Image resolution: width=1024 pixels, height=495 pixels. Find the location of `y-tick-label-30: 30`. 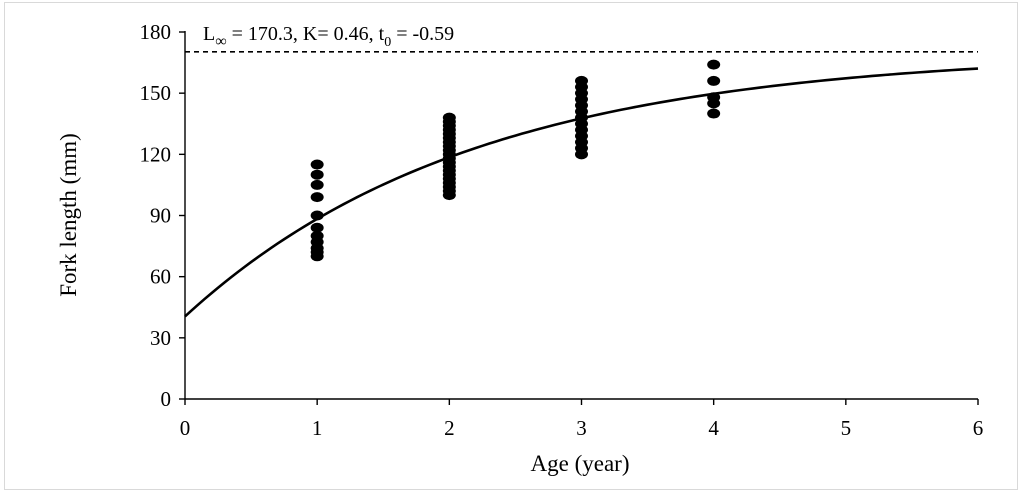

y-tick-label-30: 30 is located at coordinates (160, 338).